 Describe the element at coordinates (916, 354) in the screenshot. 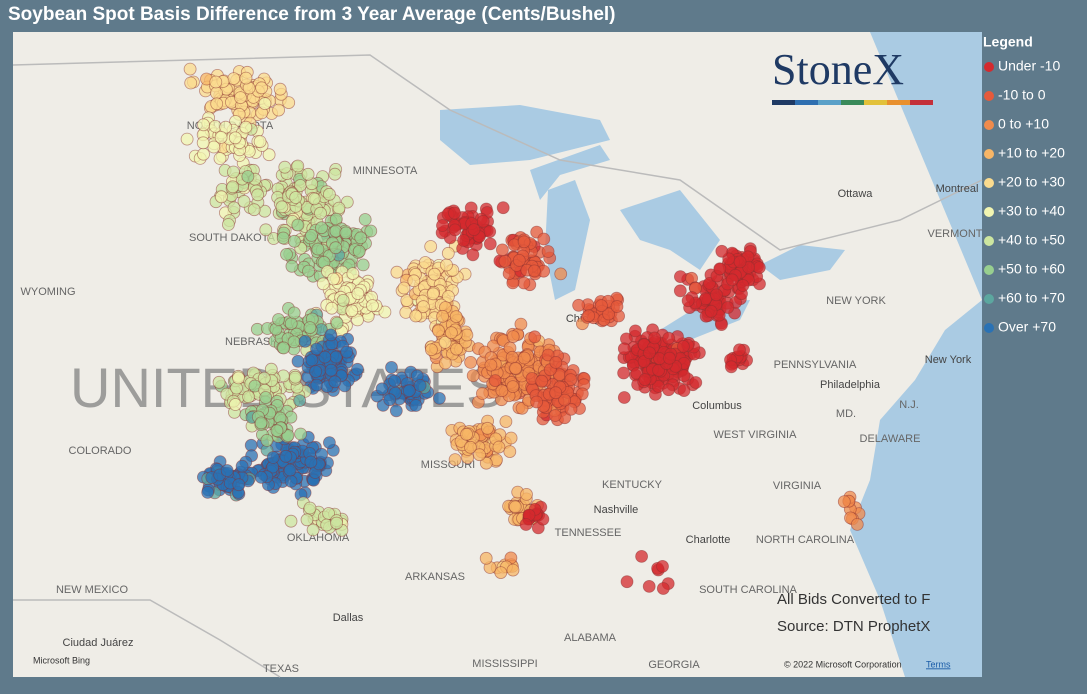

I see `ocean` at that location.